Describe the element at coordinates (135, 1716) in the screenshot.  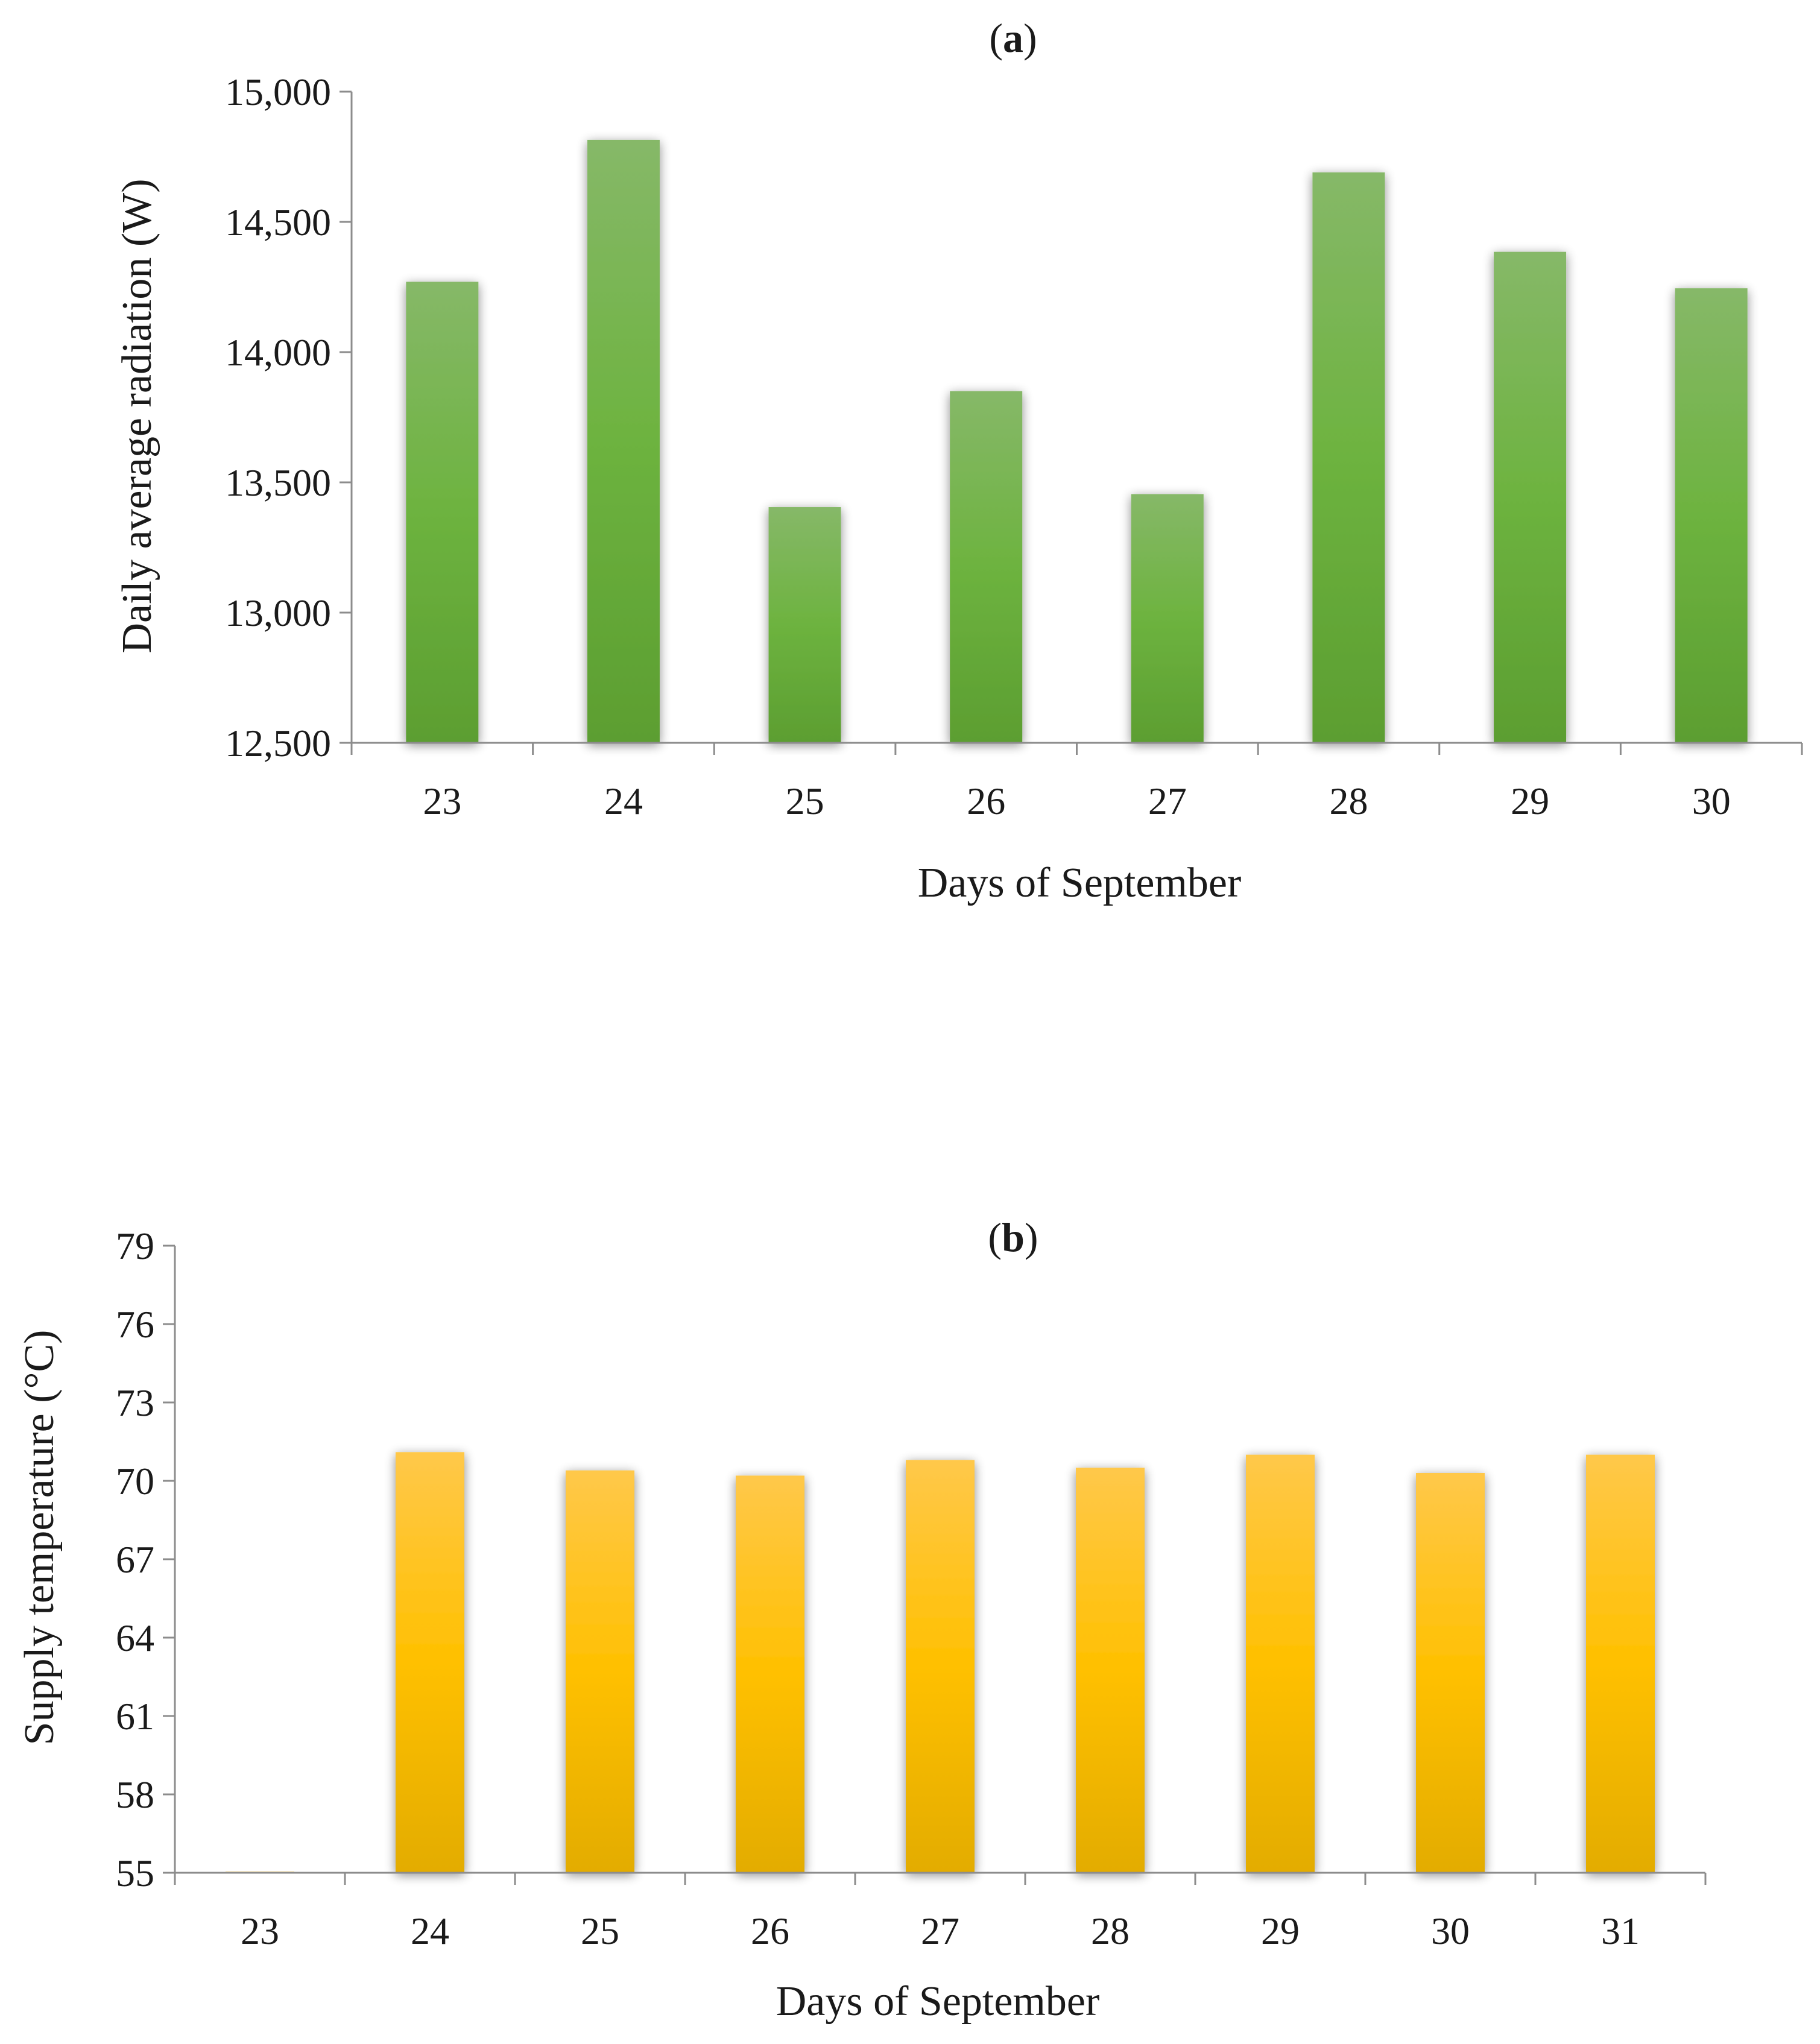
I see `panel-b-y-tick-label: 61` at that location.